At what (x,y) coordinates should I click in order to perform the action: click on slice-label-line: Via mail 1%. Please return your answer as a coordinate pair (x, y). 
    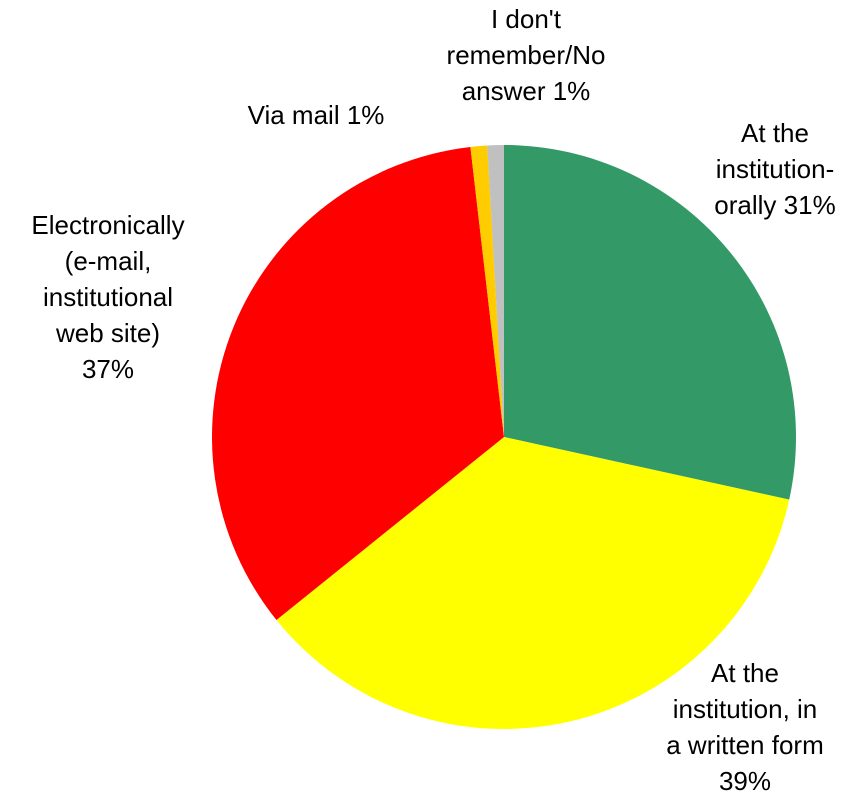
    Looking at the image, I should click on (316, 115).